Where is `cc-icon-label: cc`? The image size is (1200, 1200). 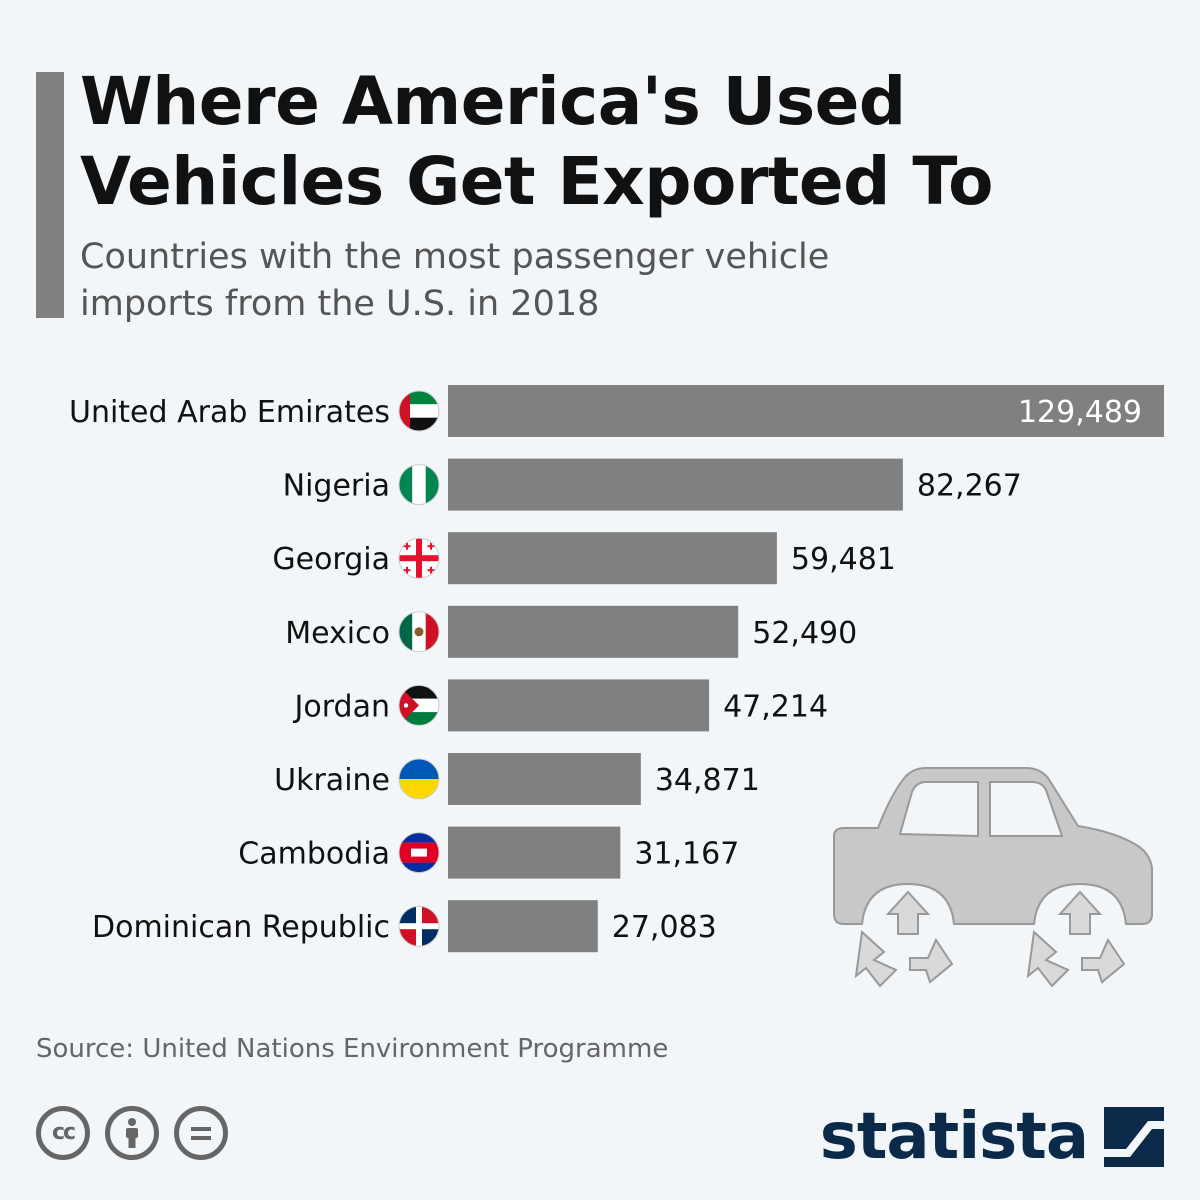
cc-icon-label: cc is located at coordinates (63, 1132).